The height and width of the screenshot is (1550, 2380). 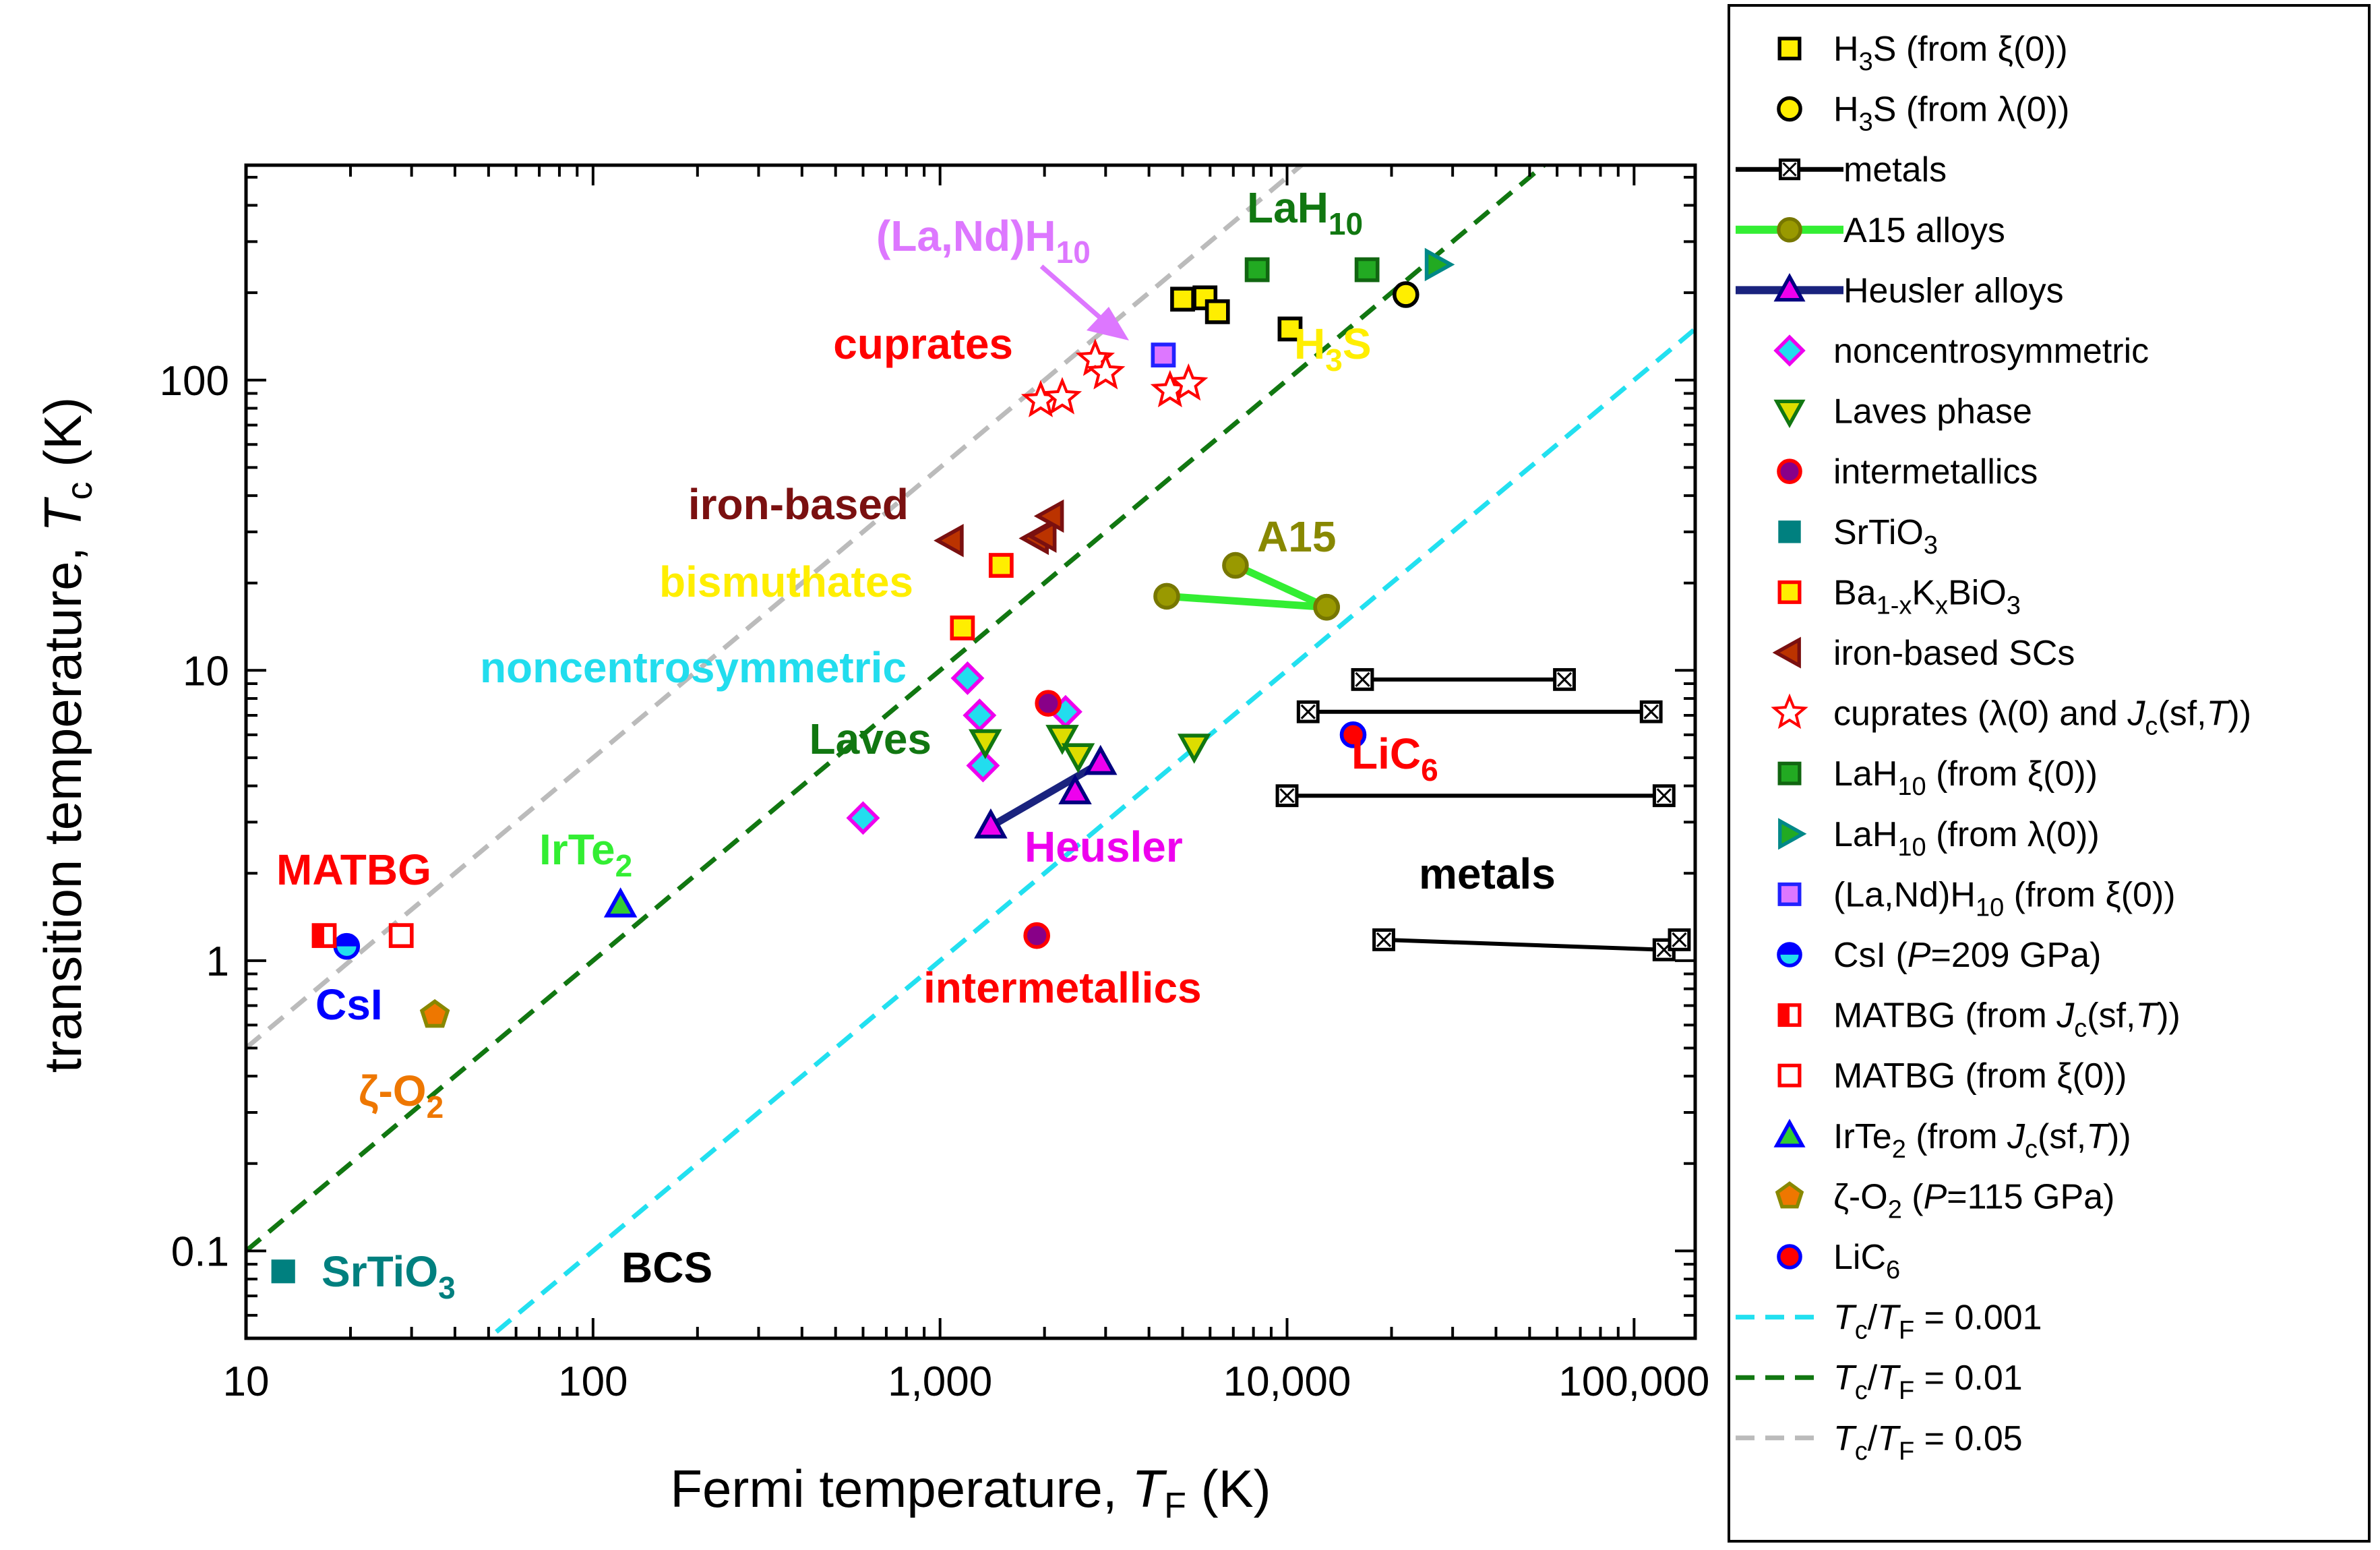 What do you see at coordinates (666, 1267) in the screenshot?
I see `annotation-bcs: BCS` at bounding box center [666, 1267].